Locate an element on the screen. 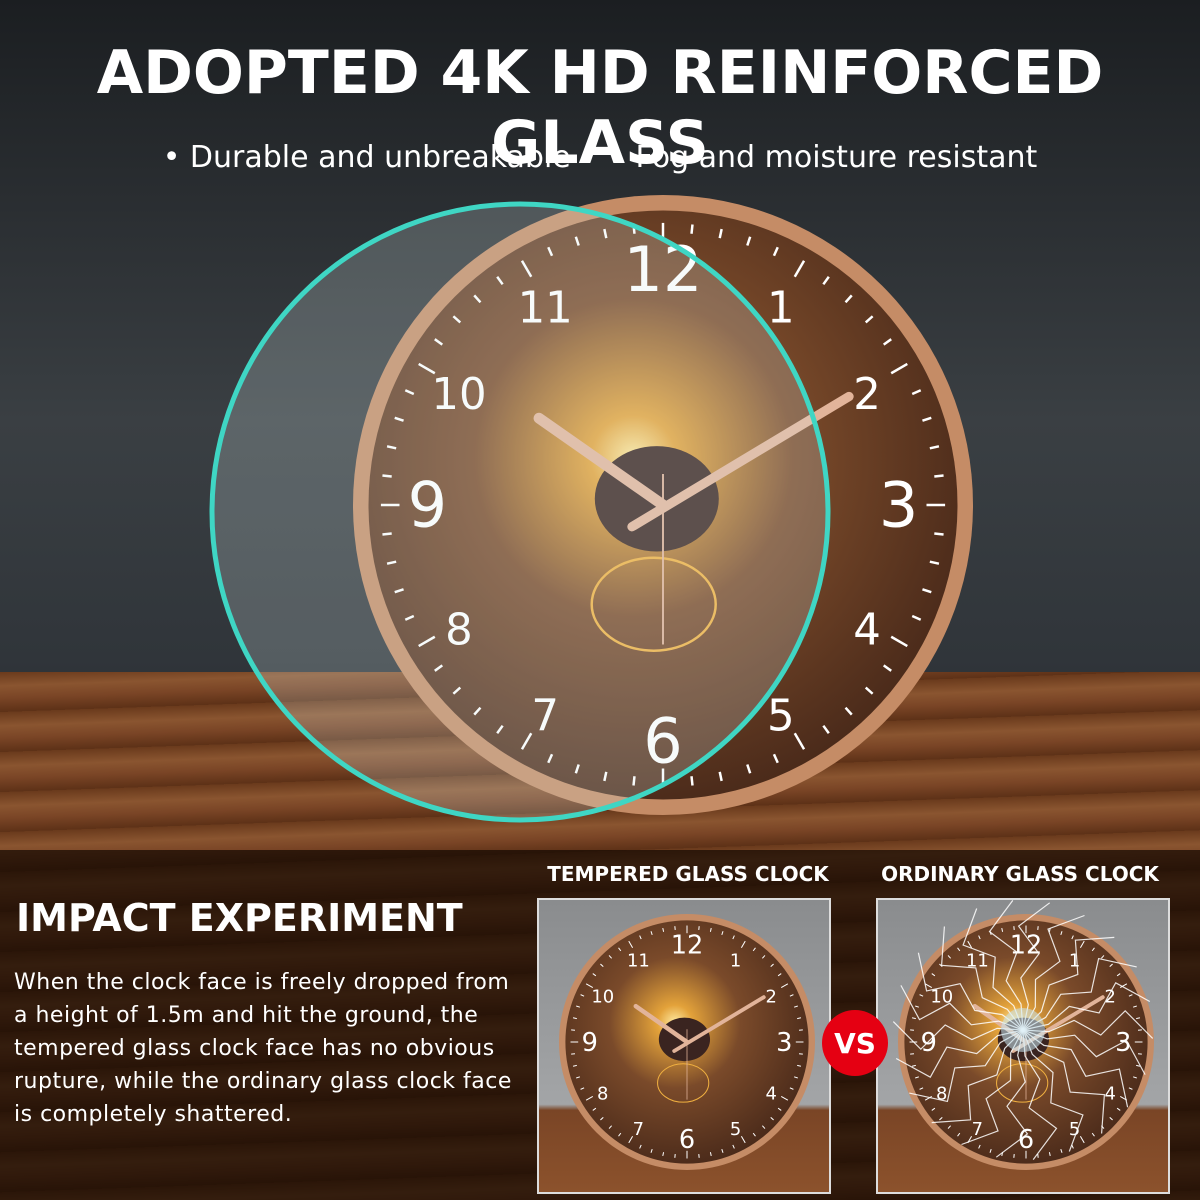  minute-hand is located at coordinates (719, 1024).